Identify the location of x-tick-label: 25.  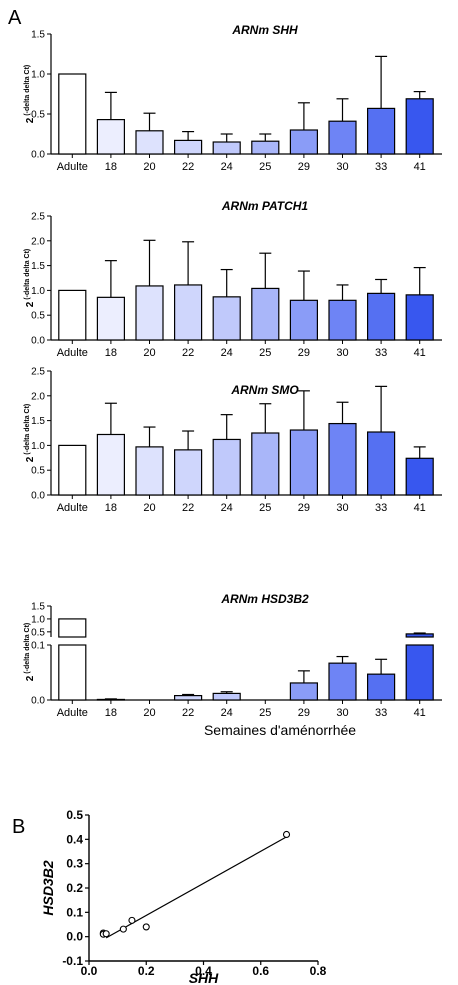
(265, 713).